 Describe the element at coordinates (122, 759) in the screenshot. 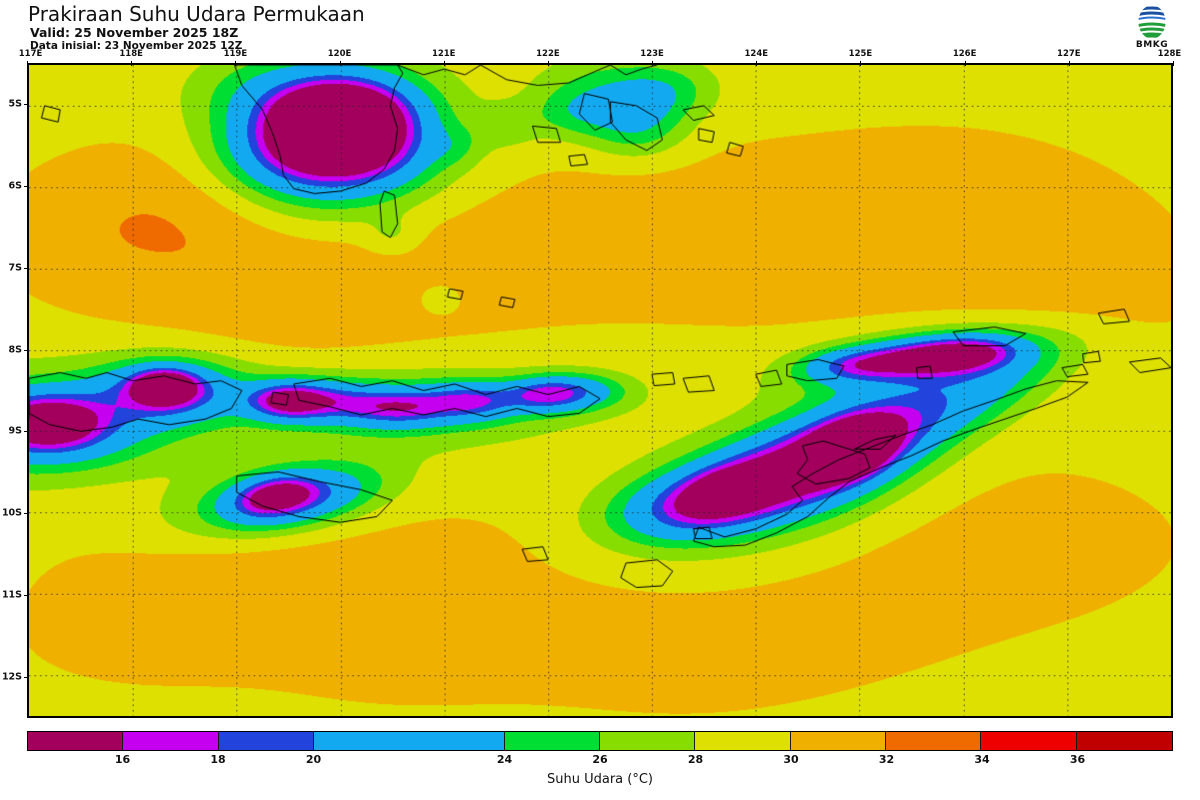

I see `colorbar-tick-label: 16` at that location.